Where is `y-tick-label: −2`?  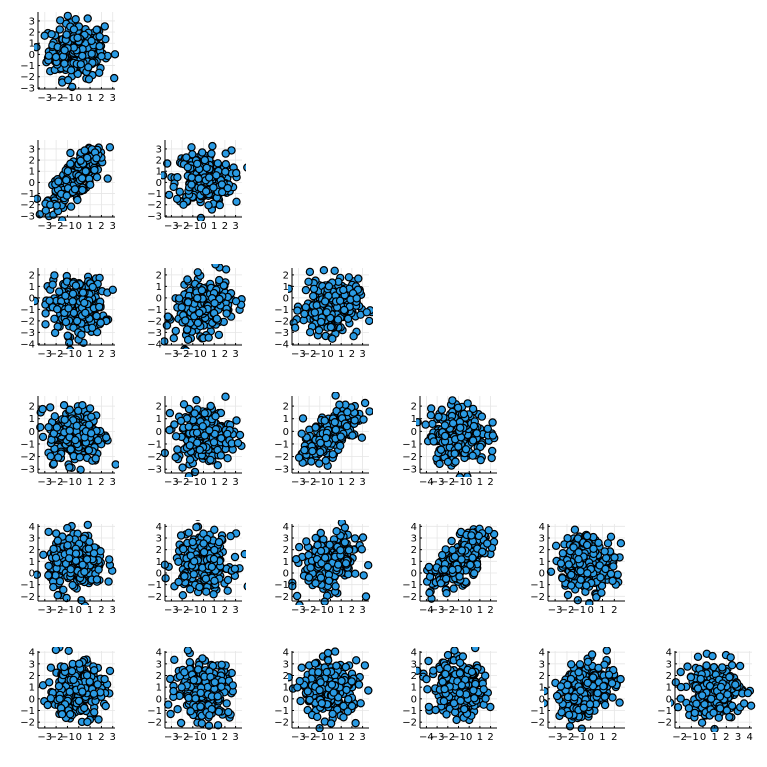
y-tick-label: −2 is located at coordinates (27, 597).